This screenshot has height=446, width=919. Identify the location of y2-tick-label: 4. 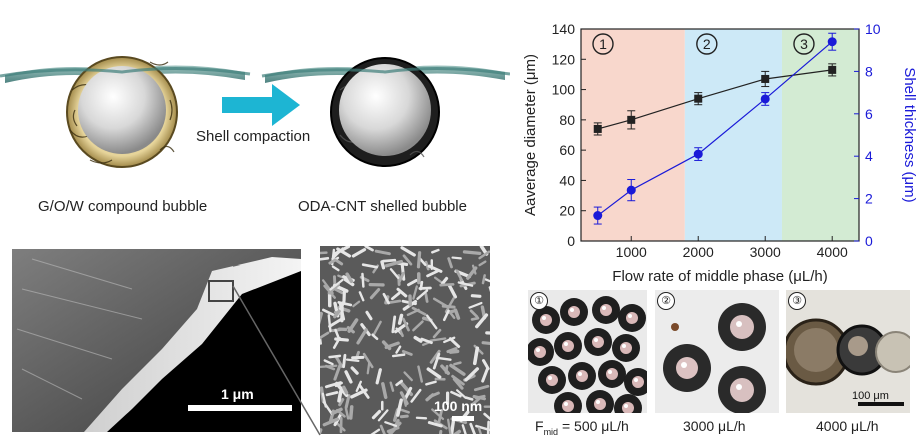
(869, 156).